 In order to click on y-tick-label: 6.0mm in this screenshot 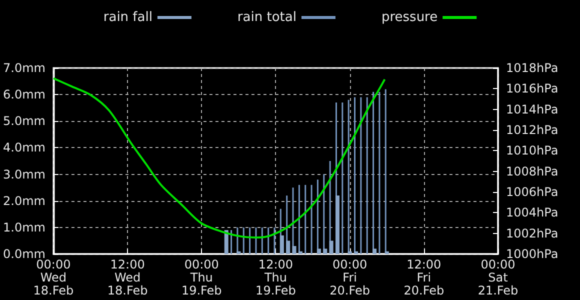, I will do `click(24, 95)`.